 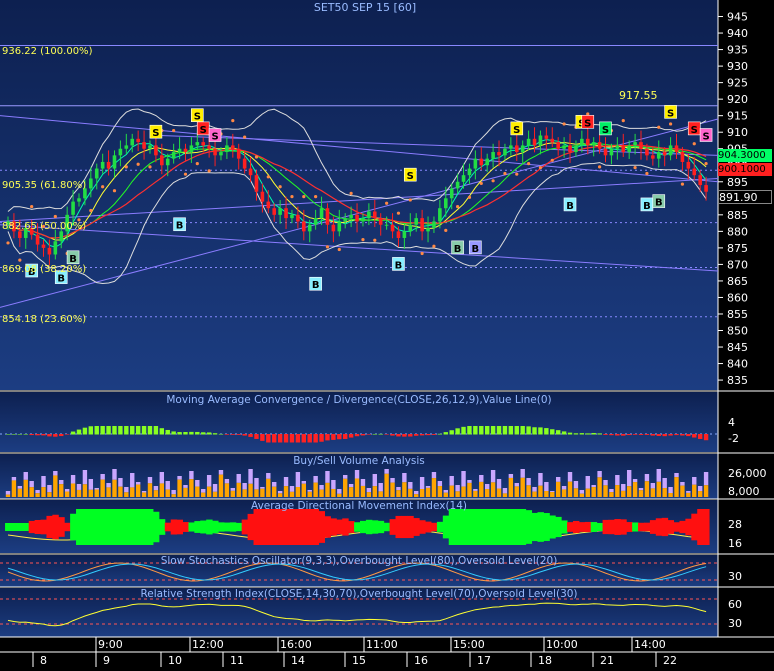 What do you see at coordinates (737, 364) in the screenshot?
I see `price-axis-label: 840` at bounding box center [737, 364].